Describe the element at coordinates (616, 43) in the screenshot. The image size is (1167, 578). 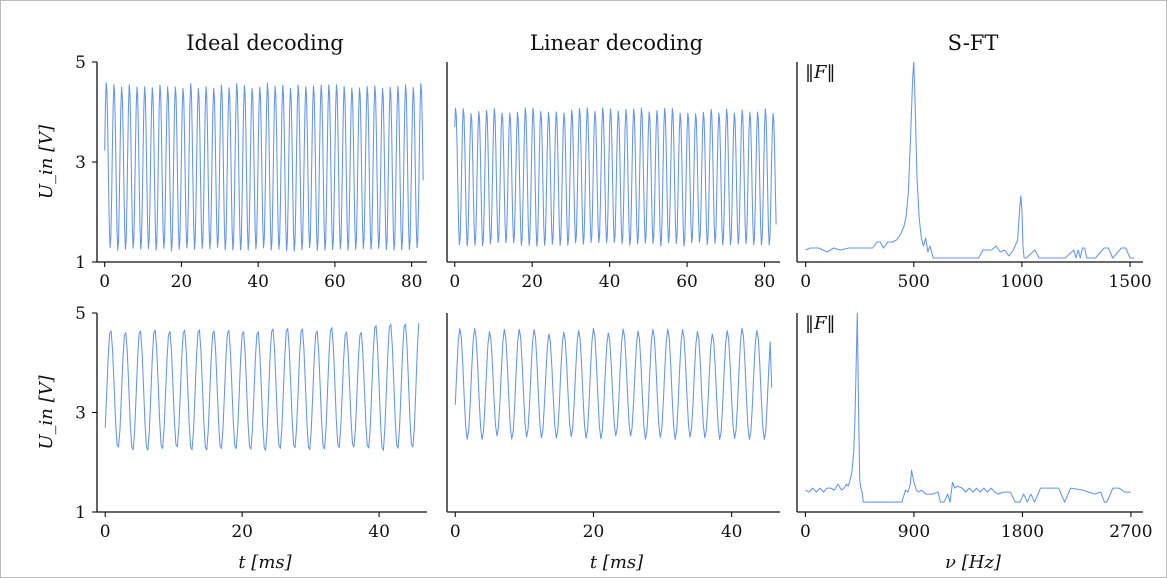
I see `panel-title: Linear decoding` at that location.